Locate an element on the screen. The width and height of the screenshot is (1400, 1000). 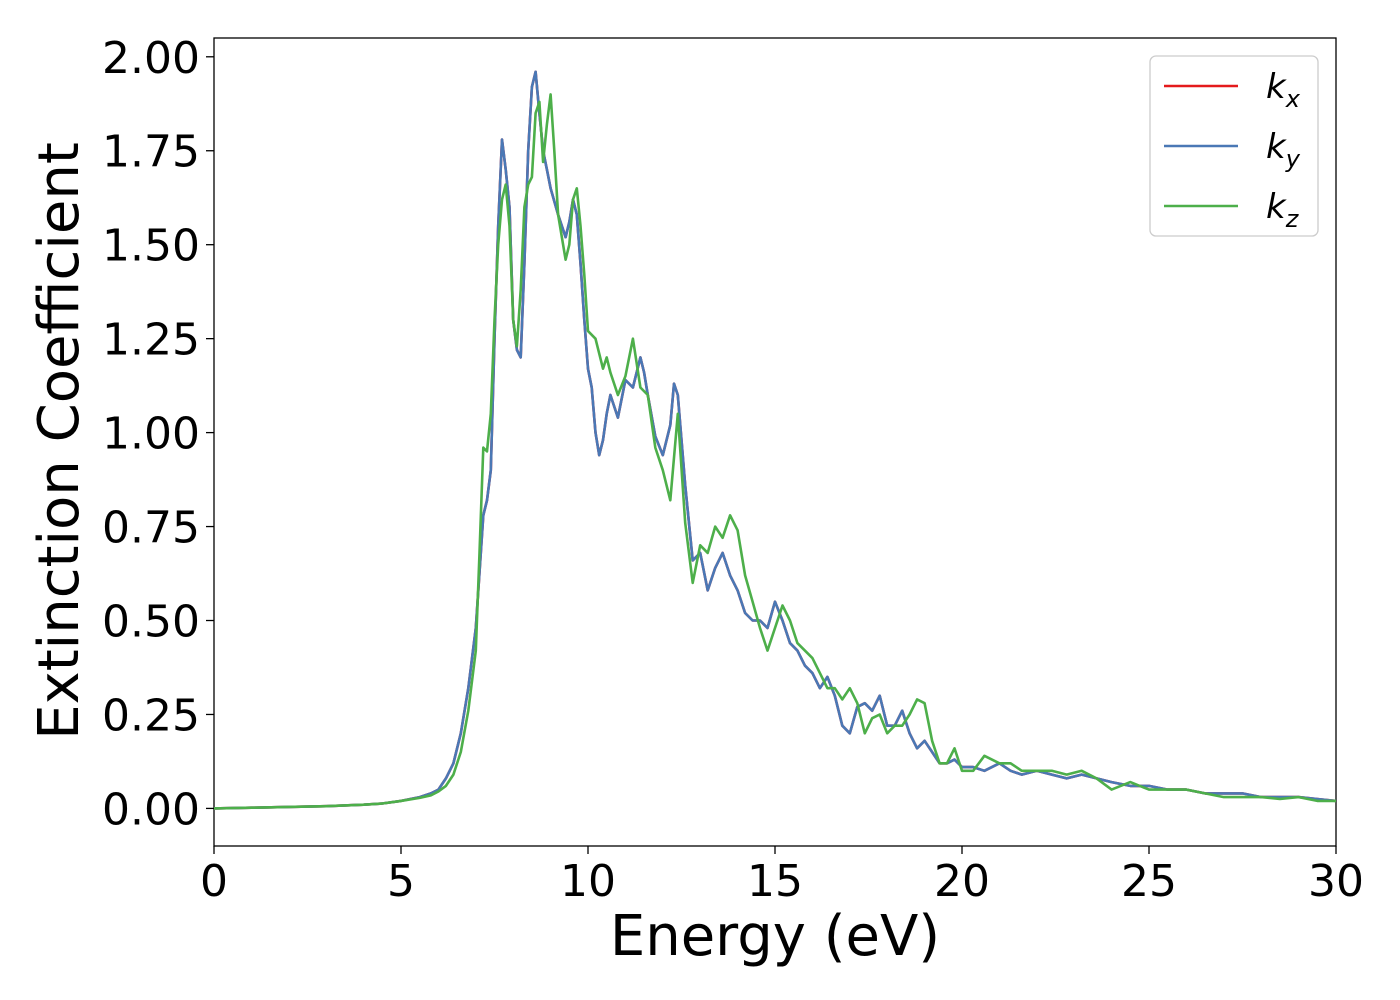
y-axis-label: Extinction Coefficient is located at coordinates (59, 441).